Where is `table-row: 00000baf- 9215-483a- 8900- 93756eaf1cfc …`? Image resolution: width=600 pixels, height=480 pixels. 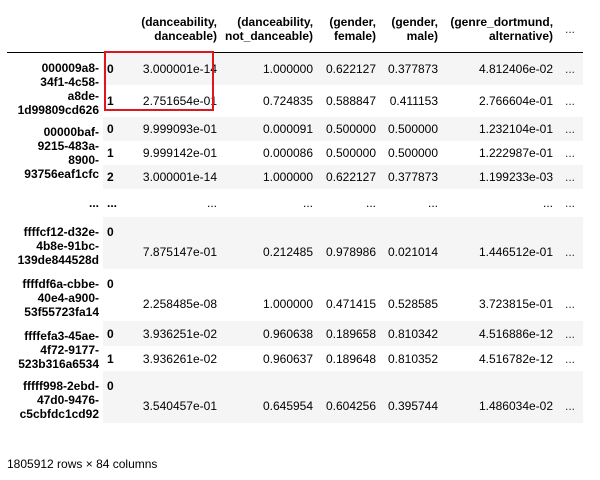
table-row: 00000baf- 9215-483a- 8900- 93756eaf1cfc … is located at coordinates (295, 149).